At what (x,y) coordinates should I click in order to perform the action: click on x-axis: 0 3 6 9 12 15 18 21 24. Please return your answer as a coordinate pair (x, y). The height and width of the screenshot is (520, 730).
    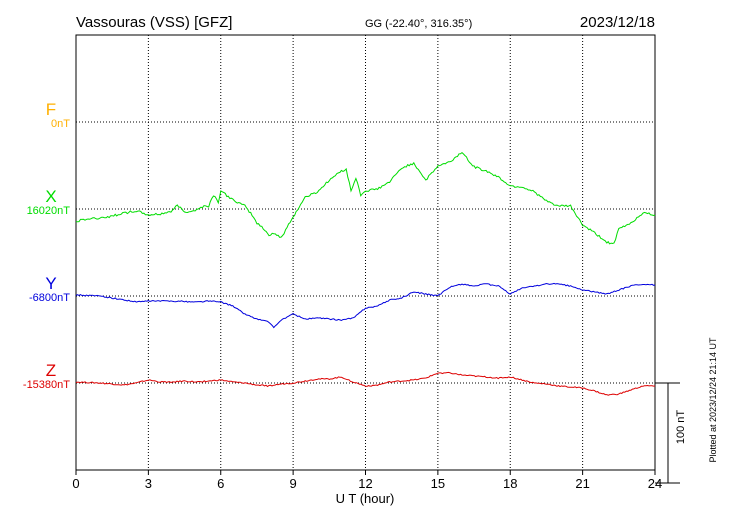
    Looking at the image, I should click on (367, 480).